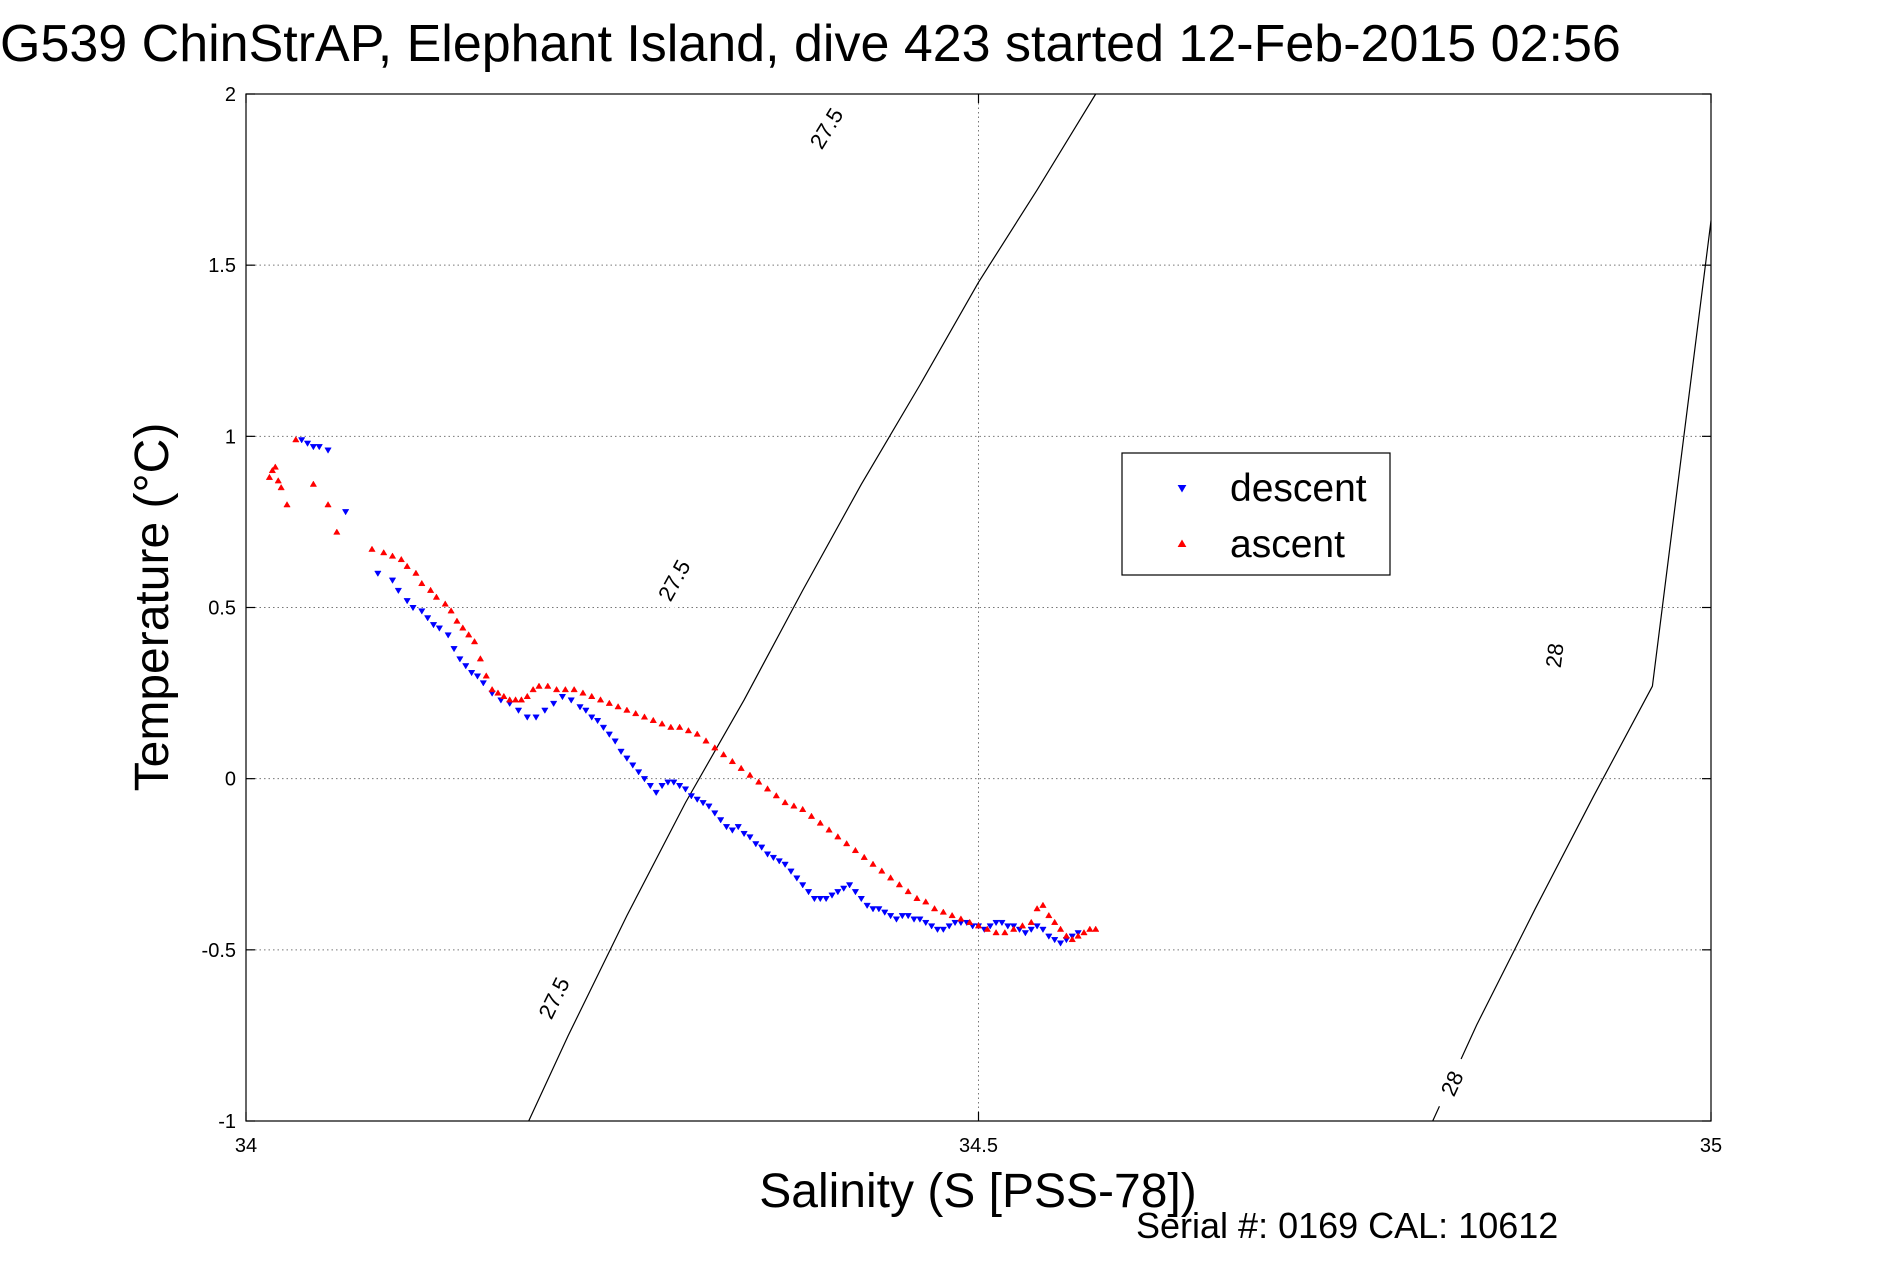  What do you see at coordinates (1555, 655) in the screenshot?
I see `contour-label-28-1: 28` at bounding box center [1555, 655].